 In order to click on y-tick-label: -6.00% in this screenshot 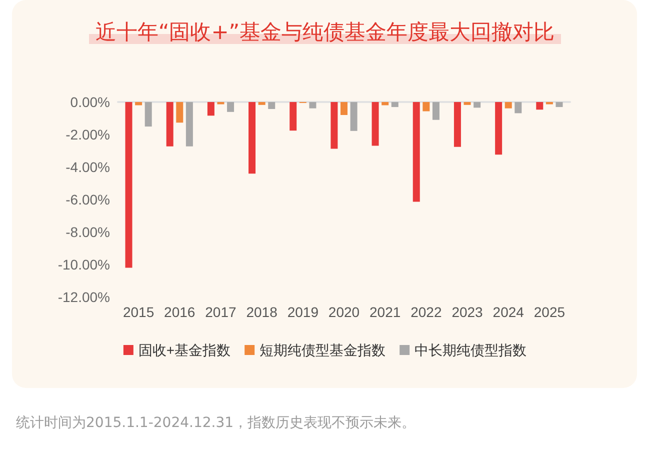, I will do `click(88, 200)`.